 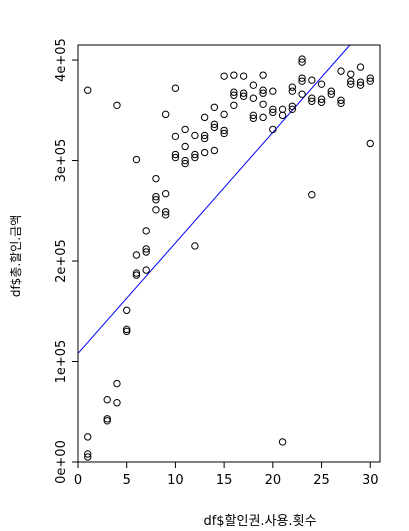 What do you see at coordinates (259, 521) in the screenshot?
I see `x-axis-title: df$할인권.사용.횟수` at bounding box center [259, 521].